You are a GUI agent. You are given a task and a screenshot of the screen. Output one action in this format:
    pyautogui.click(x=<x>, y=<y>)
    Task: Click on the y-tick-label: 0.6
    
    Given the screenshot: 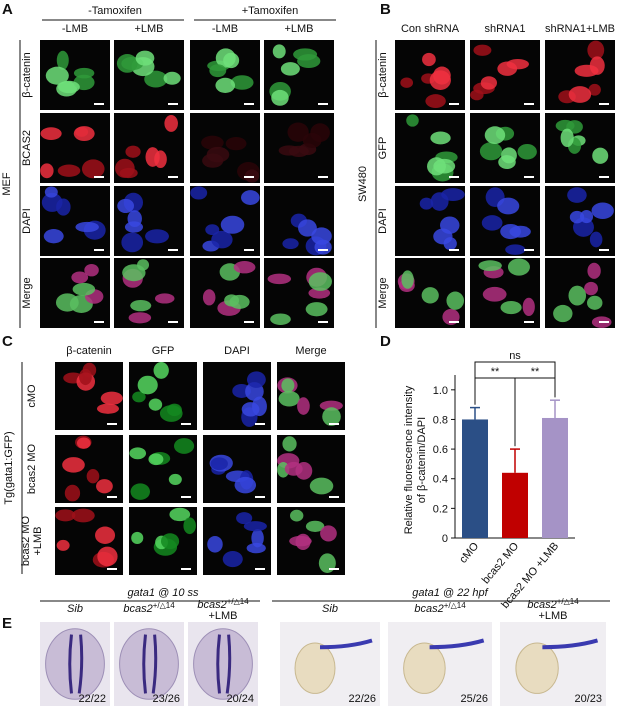 What is the action you would take?
    pyautogui.click(x=440, y=450)
    